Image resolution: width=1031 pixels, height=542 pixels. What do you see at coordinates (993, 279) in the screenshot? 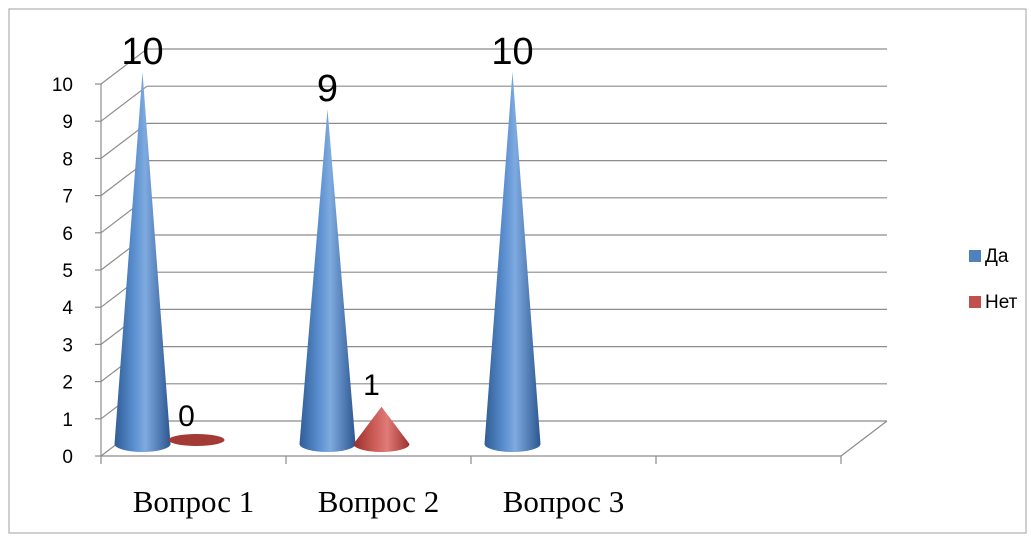
I see `legend: Да Нет` at bounding box center [993, 279].